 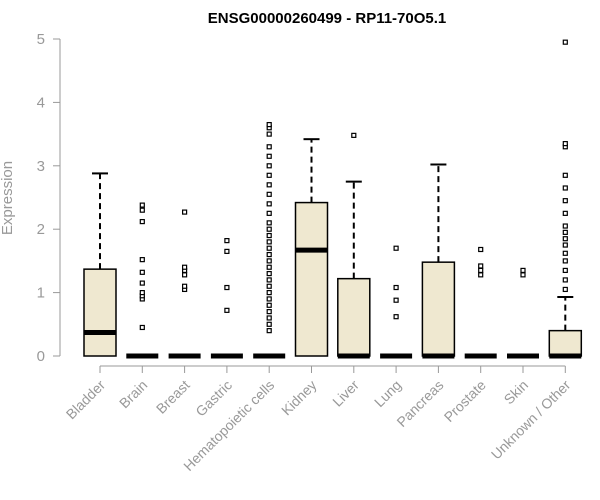 What do you see at coordinates (41, 229) in the screenshot?
I see `y-tick-label: 2` at bounding box center [41, 229].